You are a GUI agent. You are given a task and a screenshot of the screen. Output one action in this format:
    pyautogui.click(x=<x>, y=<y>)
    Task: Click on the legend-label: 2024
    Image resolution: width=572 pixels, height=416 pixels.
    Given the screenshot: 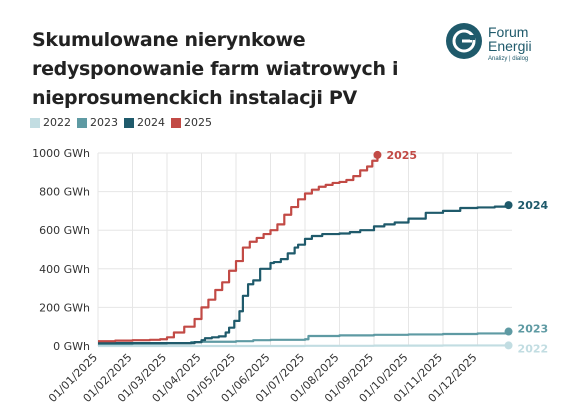 What is the action you would take?
    pyautogui.click(x=151, y=122)
    